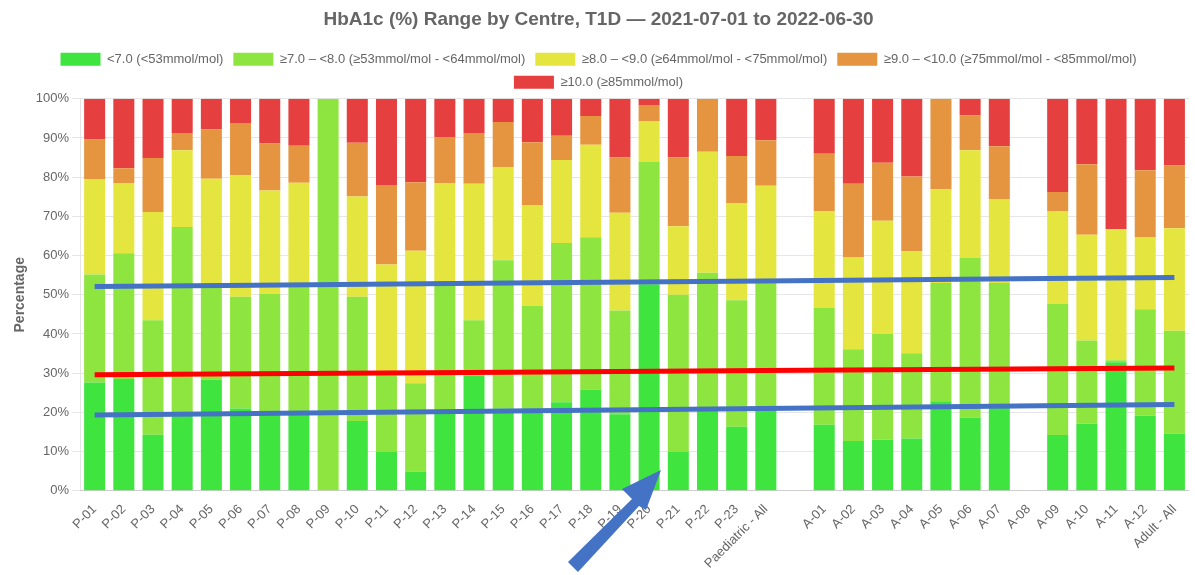  What do you see at coordinates (56, 294) in the screenshot?
I see `y-tick-label: 50%` at bounding box center [56, 294].